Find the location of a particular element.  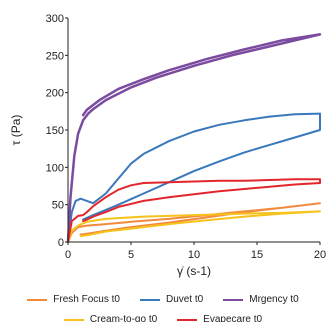

legend-item-fresh-focus: Fresh Focus t0 is located at coordinates (73, 299).